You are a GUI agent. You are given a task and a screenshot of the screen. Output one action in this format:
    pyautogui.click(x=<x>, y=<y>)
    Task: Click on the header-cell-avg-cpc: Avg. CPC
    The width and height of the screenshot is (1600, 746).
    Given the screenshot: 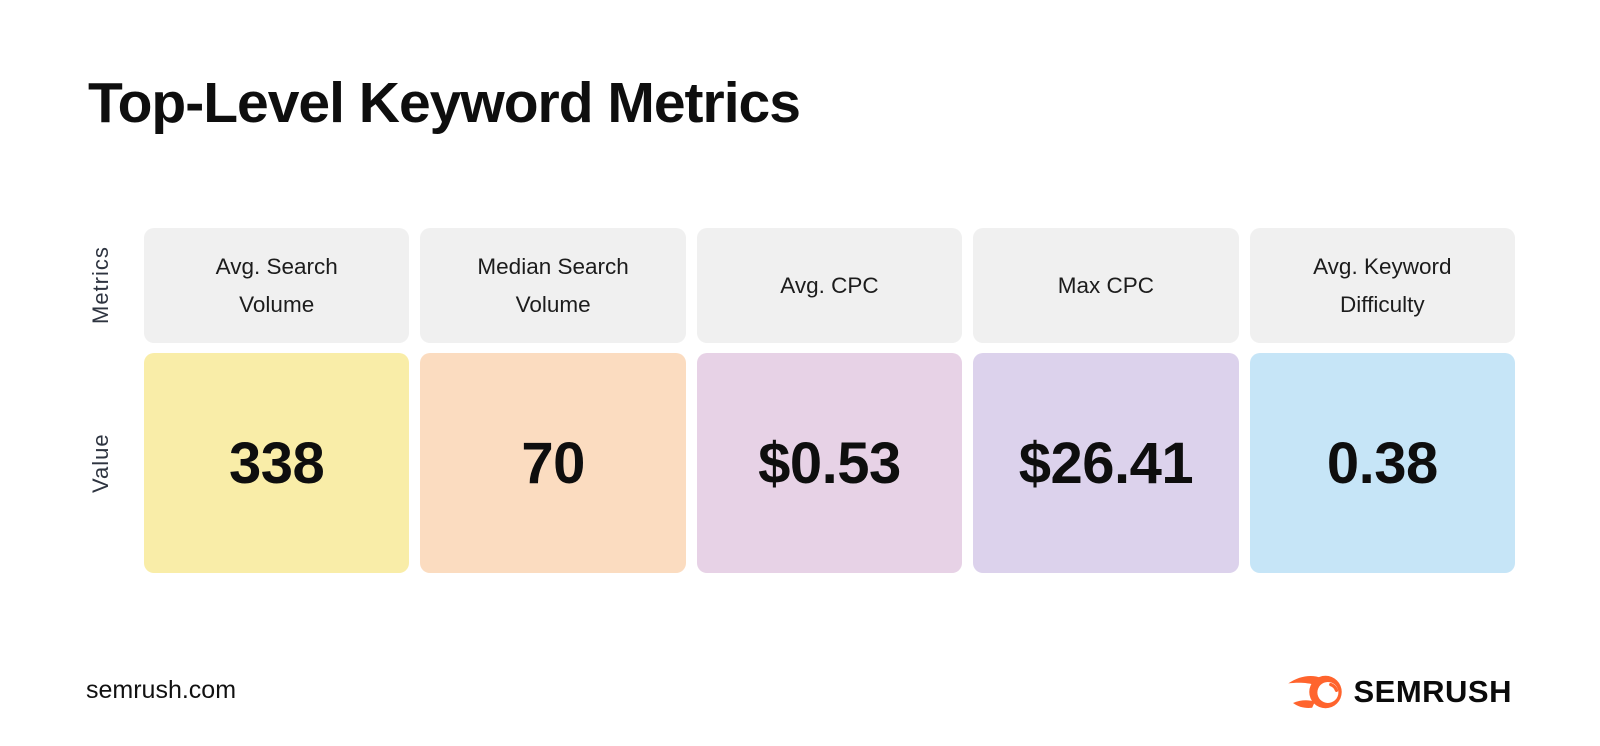 What is the action you would take?
    pyautogui.click(x=829, y=285)
    